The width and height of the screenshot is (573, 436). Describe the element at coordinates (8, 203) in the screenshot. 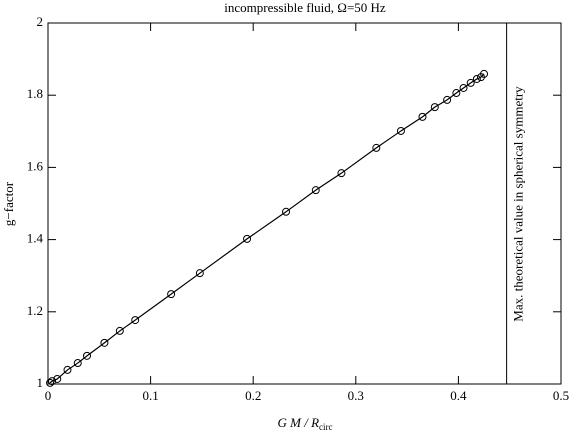

I see `y-axis-label: g−factor` at that location.